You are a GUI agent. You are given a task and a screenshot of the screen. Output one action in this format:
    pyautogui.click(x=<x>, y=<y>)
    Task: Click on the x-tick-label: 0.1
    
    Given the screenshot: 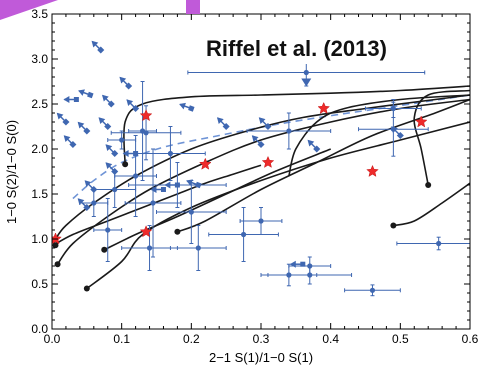 What is the action you would take?
    pyautogui.click(x=121, y=339)
    